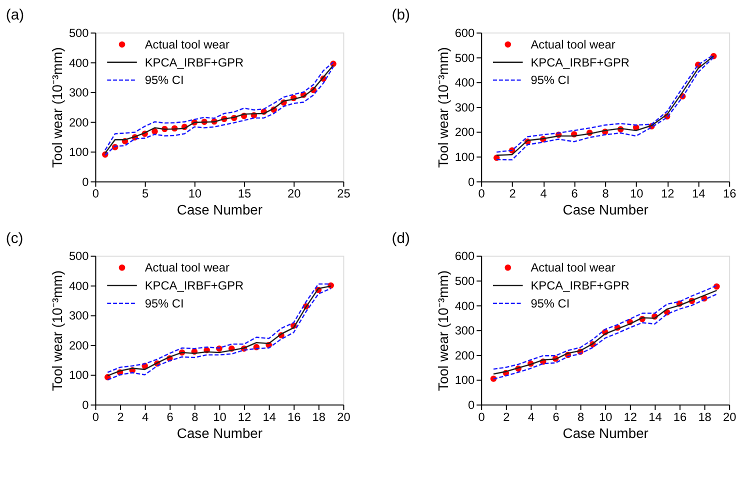  I want to click on x-tick-label: 5, so click(146, 193).